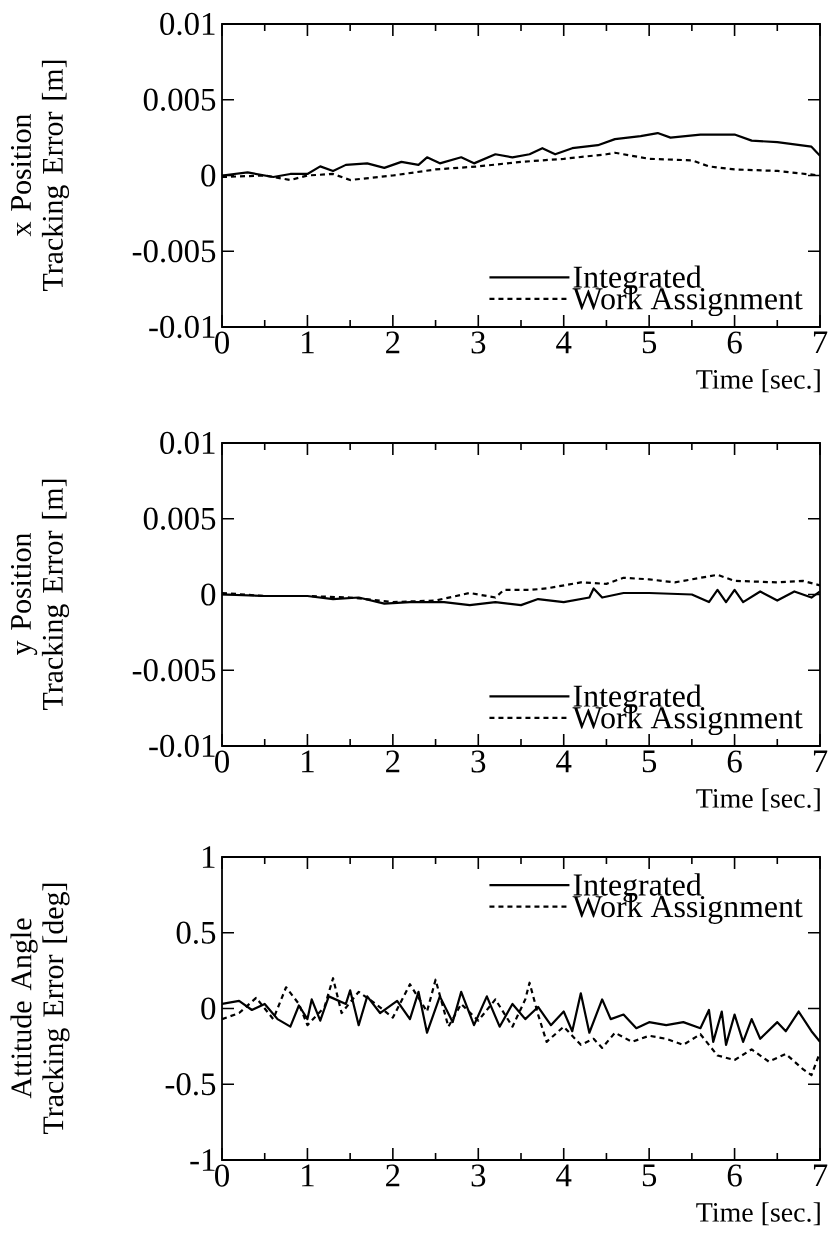  Describe the element at coordinates (190, 1084) in the screenshot. I see `y-tick-label: -0.5` at that location.